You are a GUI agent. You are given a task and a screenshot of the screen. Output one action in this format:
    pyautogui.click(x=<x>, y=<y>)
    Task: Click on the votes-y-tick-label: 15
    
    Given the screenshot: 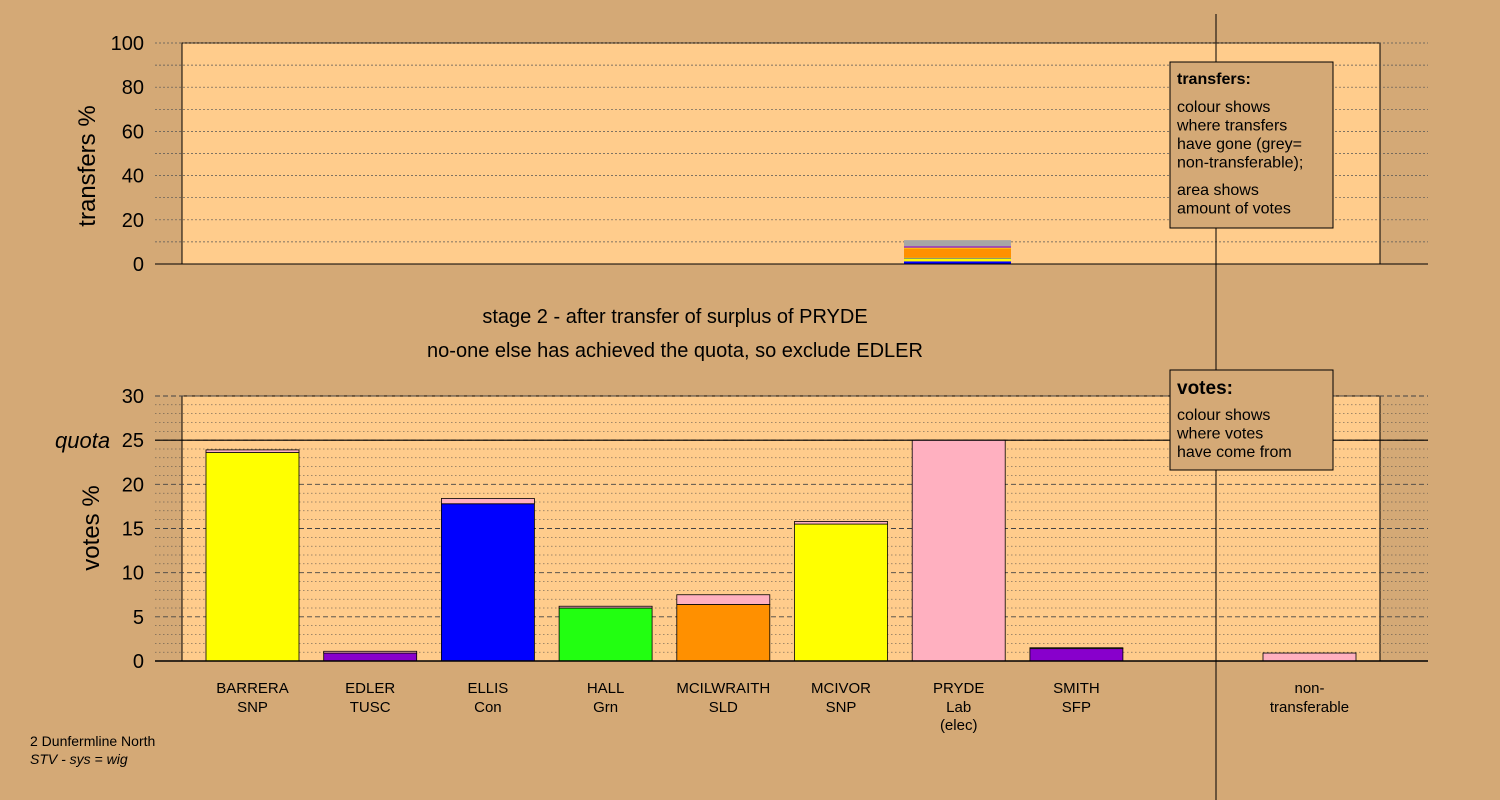 What is the action you would take?
    pyautogui.click(x=133, y=530)
    